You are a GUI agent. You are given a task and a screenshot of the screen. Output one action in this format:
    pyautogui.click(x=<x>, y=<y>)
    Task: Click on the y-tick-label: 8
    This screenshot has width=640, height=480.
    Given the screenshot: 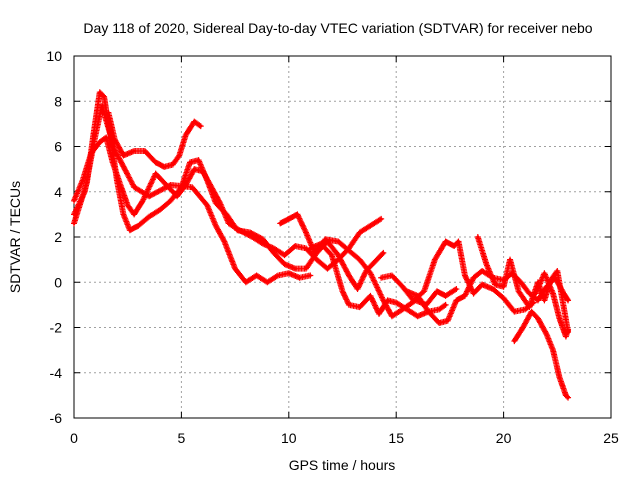 What is the action you would take?
    pyautogui.click(x=58, y=101)
    